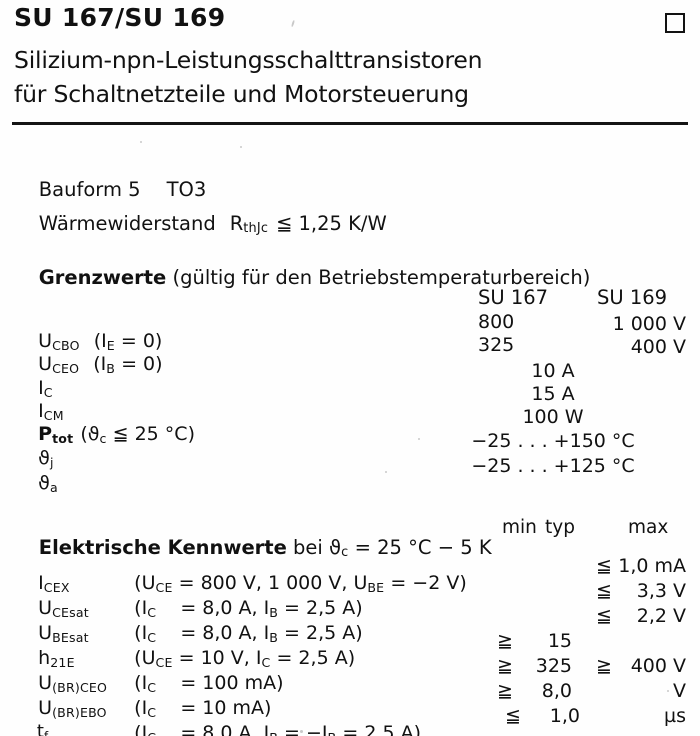  What do you see at coordinates (649, 324) in the screenshot?
I see `limits-value-su169: 1 000 V` at bounding box center [649, 324].